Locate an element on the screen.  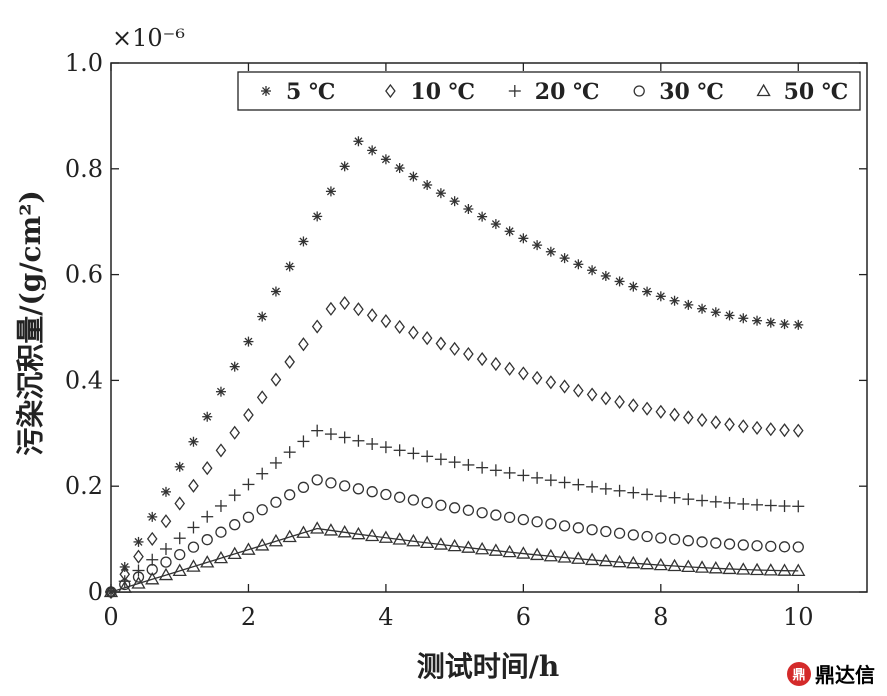
y-scale-note: ×10⁻⁶ is located at coordinates (148, 38).